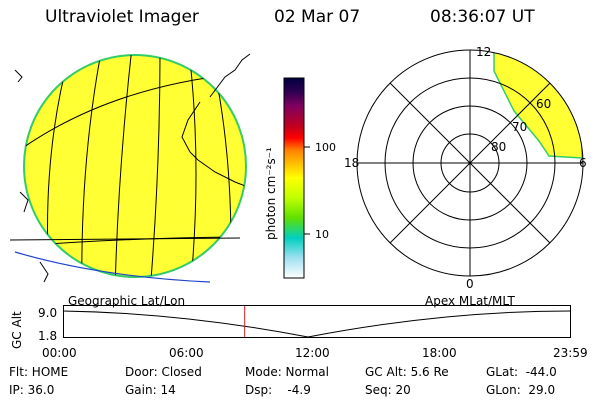 Image resolution: width=600 pixels, height=400 pixels. Describe the element at coordinates (570, 353) in the screenshot. I see `alt-x-tick: 23:59` at that location.